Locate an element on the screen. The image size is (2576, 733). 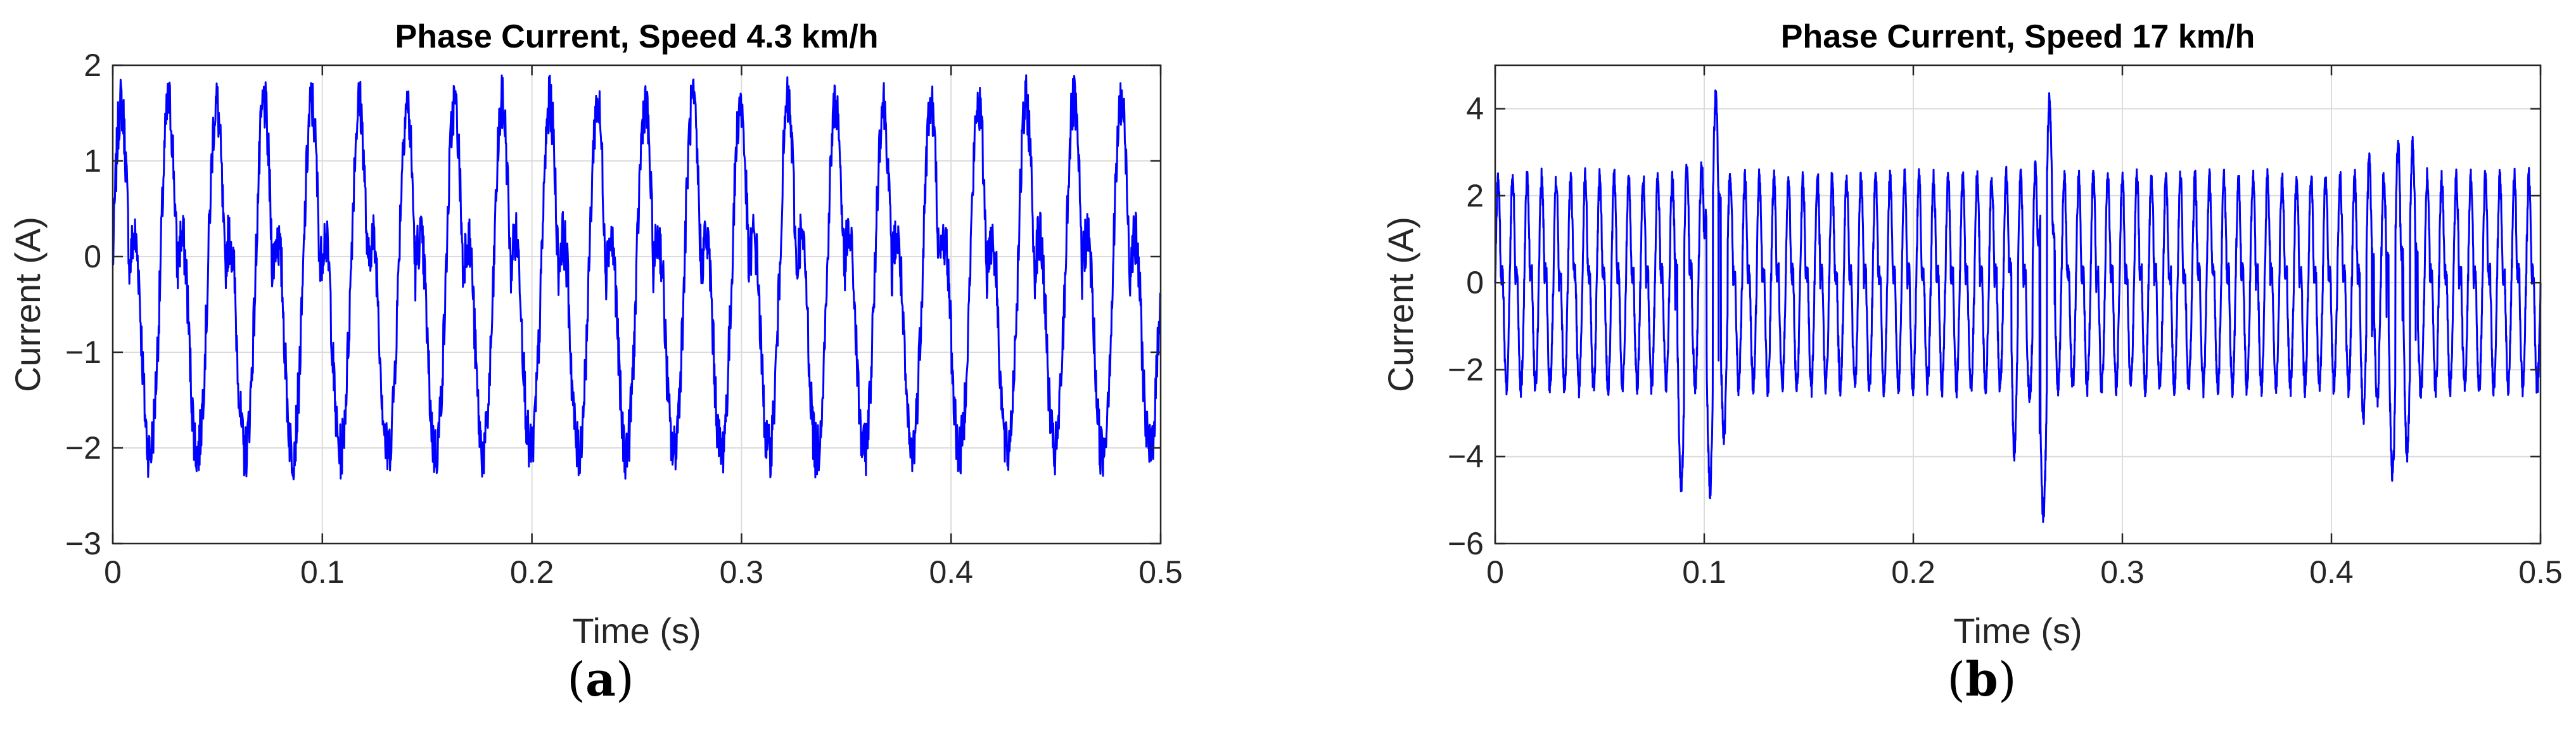
panel-label-b-letter: b is located at coordinates (1982, 680).